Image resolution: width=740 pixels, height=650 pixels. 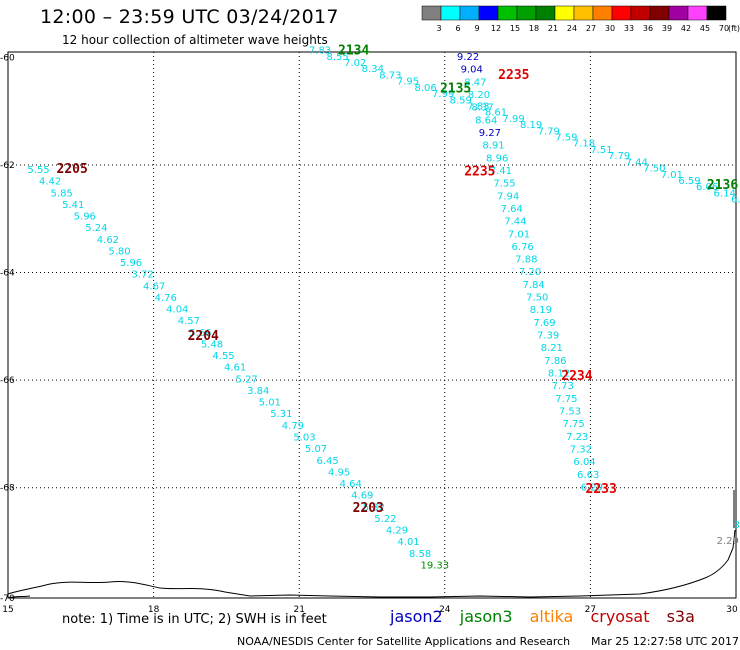 What do you see at coordinates (408, 542) in the screenshot?
I see `wave-value: 4.01` at bounding box center [408, 542].